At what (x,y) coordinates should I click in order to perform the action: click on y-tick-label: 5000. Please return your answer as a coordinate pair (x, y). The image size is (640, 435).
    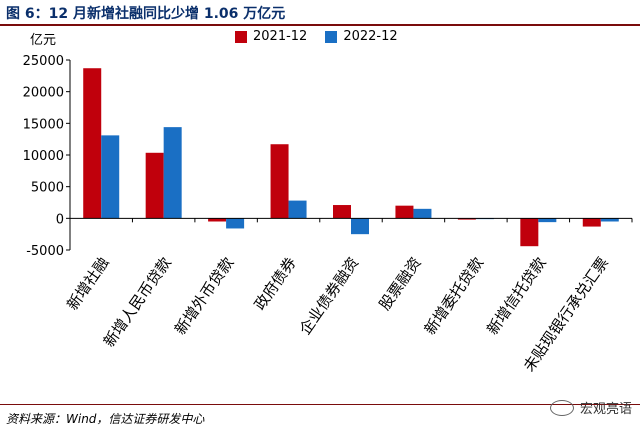
    Looking at the image, I should click on (47, 188).